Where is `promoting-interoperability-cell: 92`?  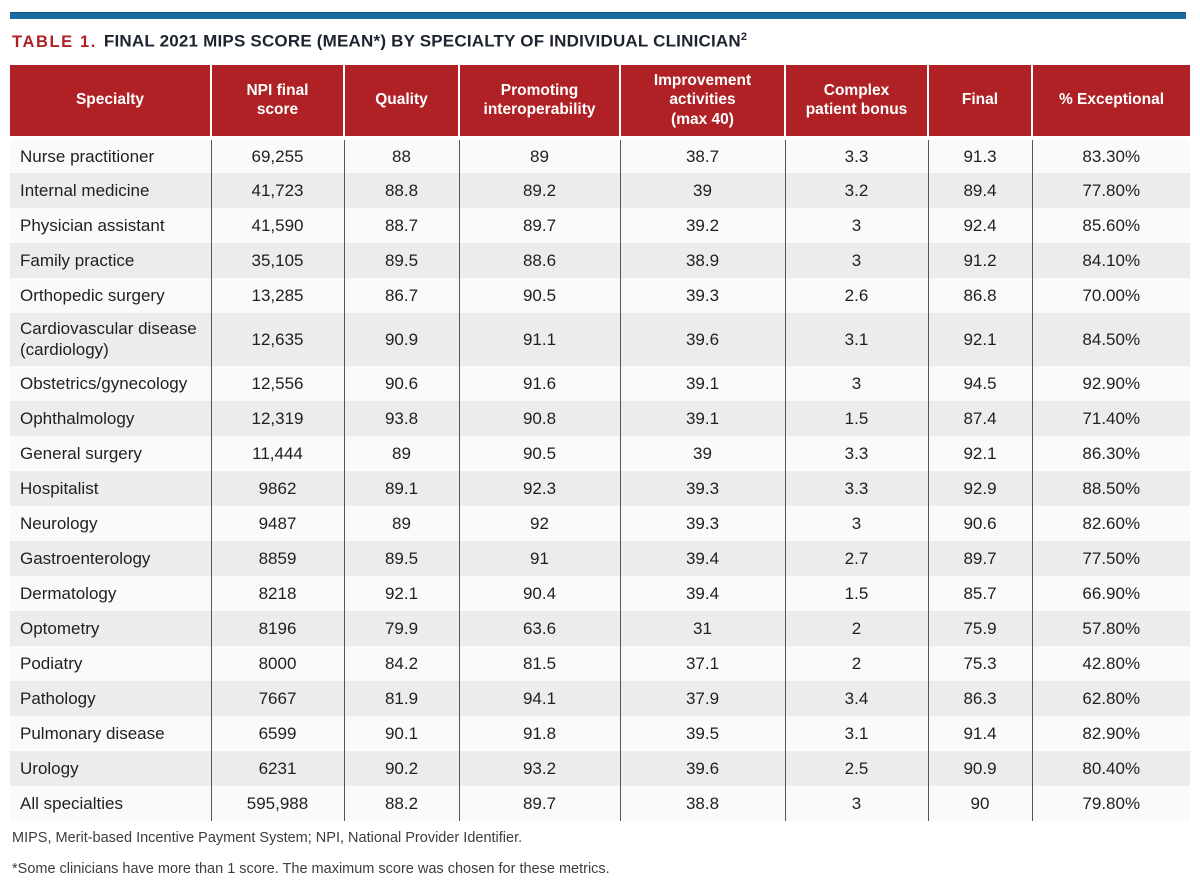 promoting-interoperability-cell: 92 is located at coordinates (539, 523).